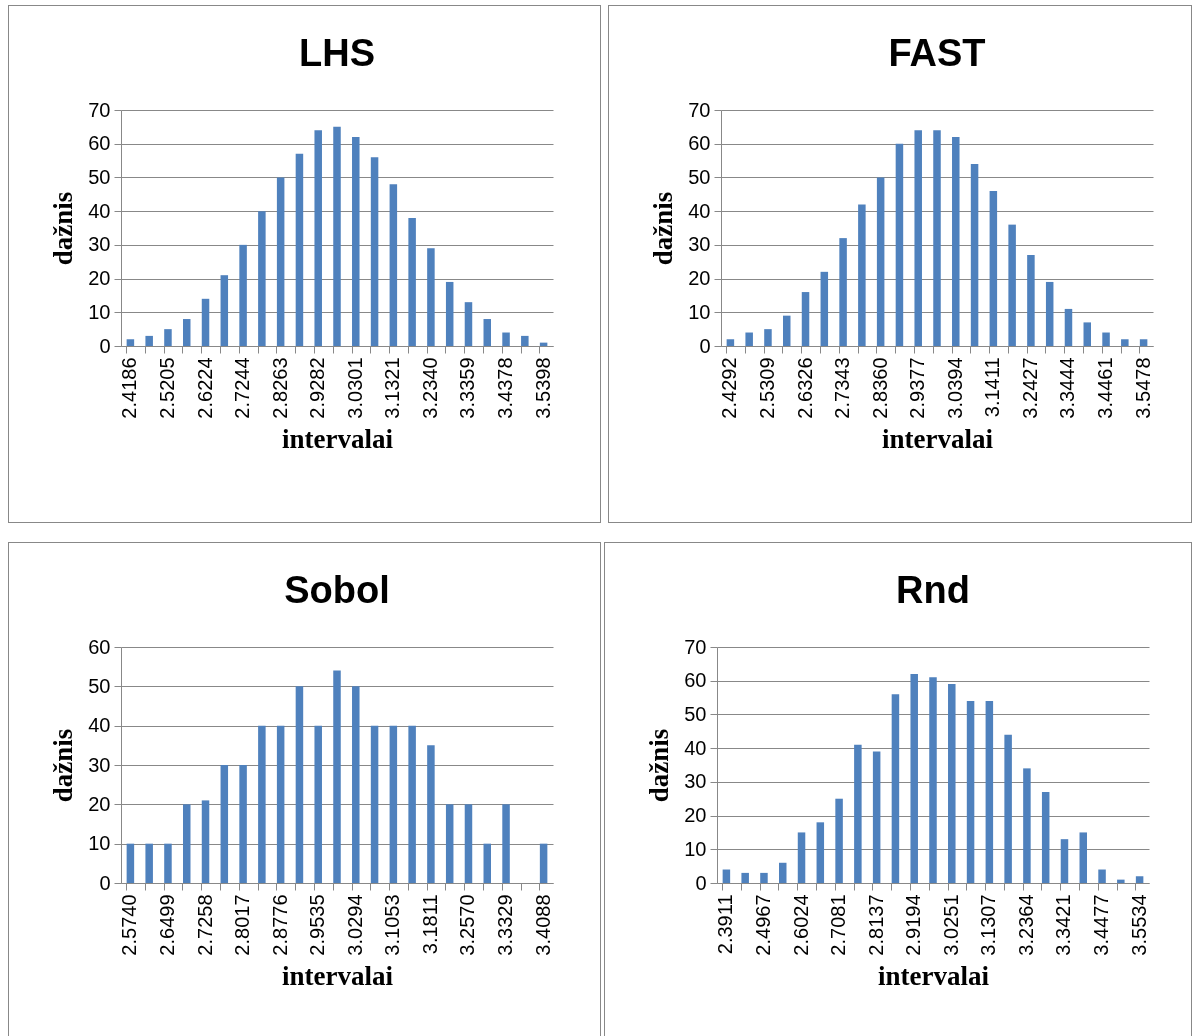 Image resolution: width=1195 pixels, height=1036 pixels. I want to click on y-tick-label: 10, so click(699, 311).